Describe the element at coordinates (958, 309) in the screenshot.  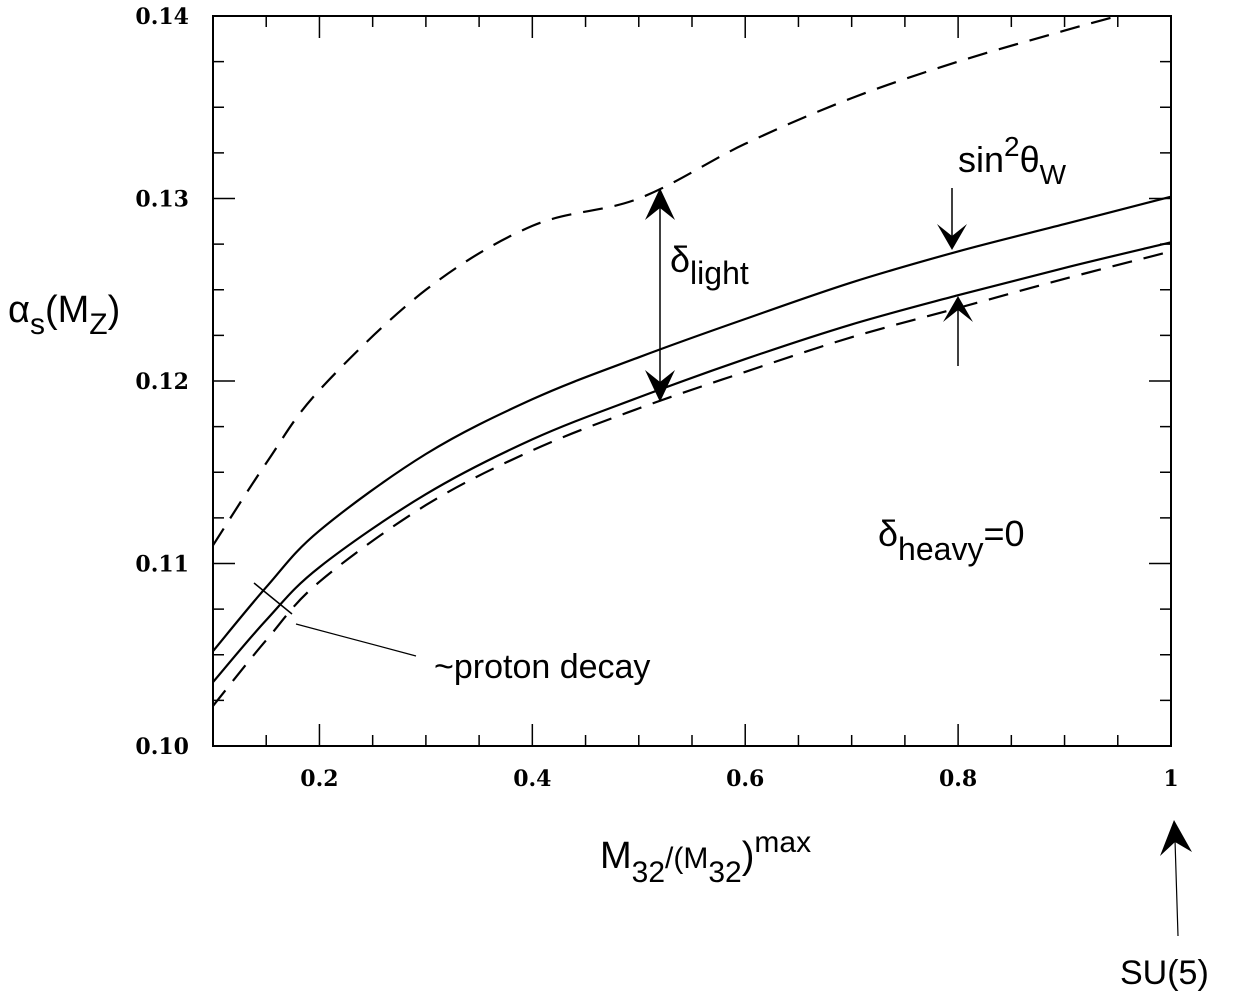
I see `sin2-arrowhead-bottom` at that location.